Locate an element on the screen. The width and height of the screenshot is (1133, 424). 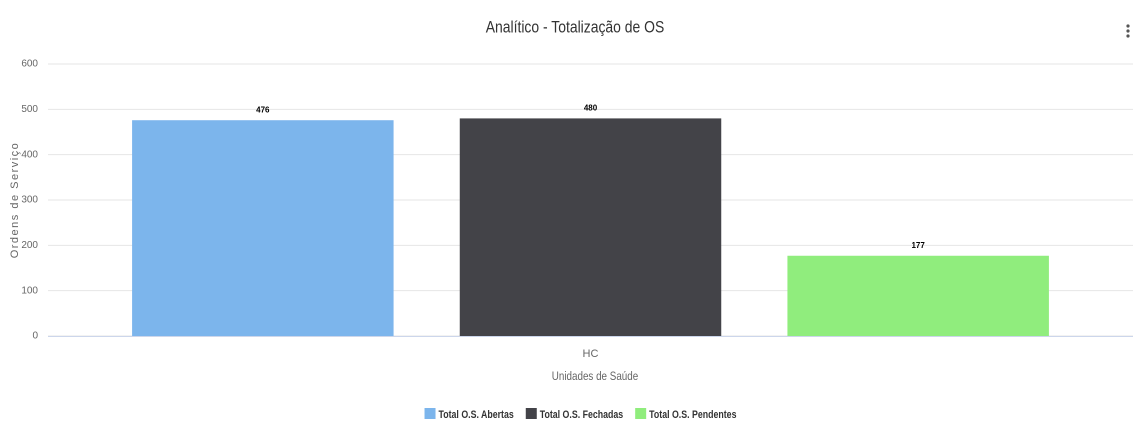
legend-item: Total O.S. Abertas is located at coordinates (469, 414).